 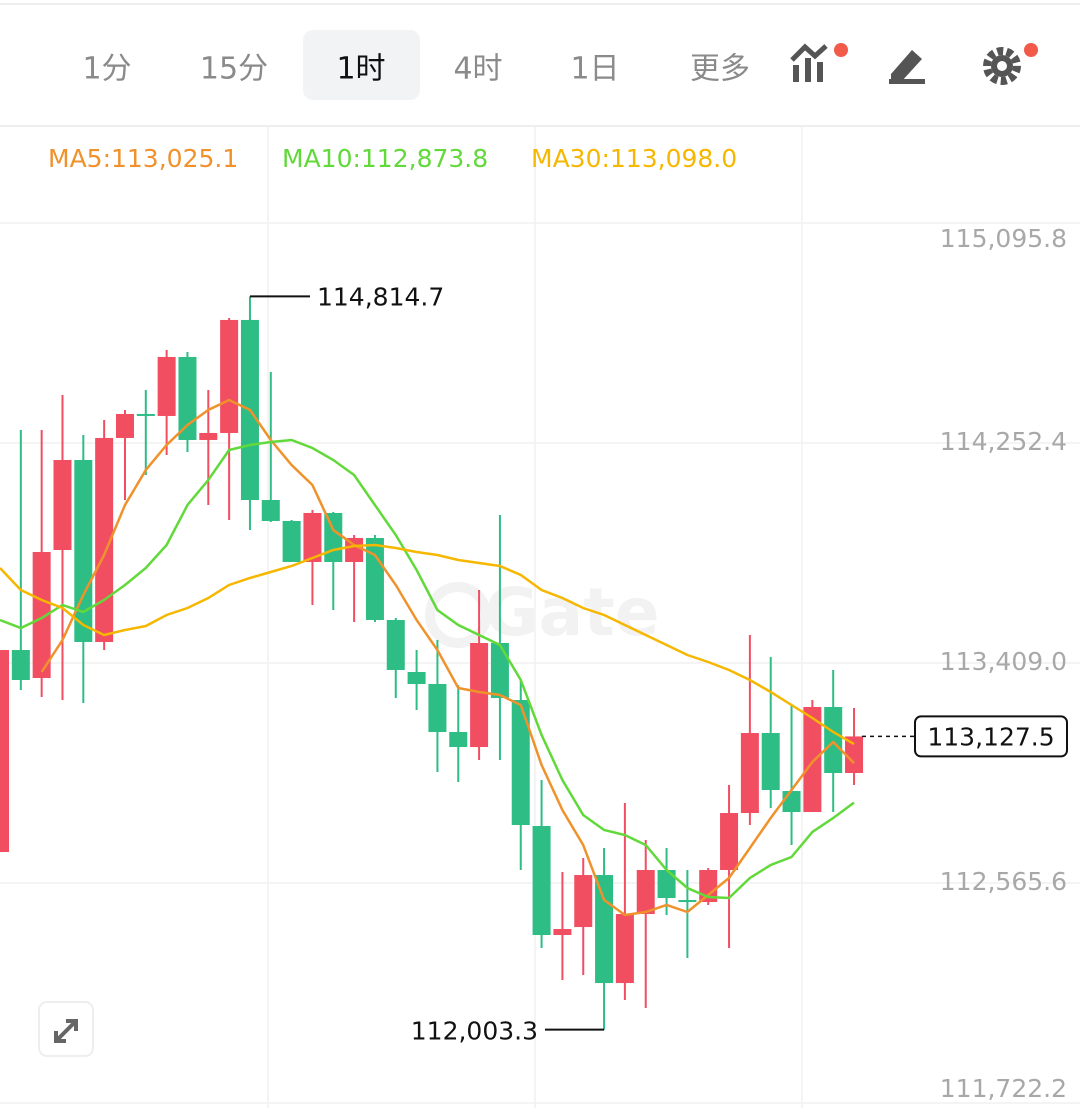 I want to click on settings-icon, so click(x=1010, y=64).